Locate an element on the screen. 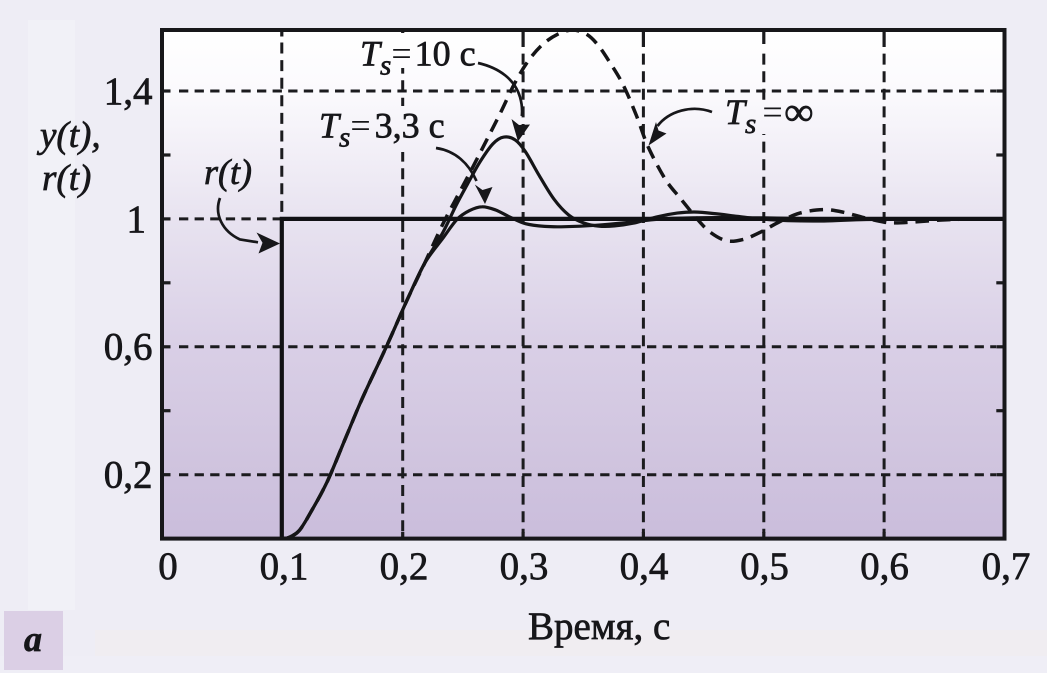  svg-text: Ts=10 с is located at coordinates (418, 58).